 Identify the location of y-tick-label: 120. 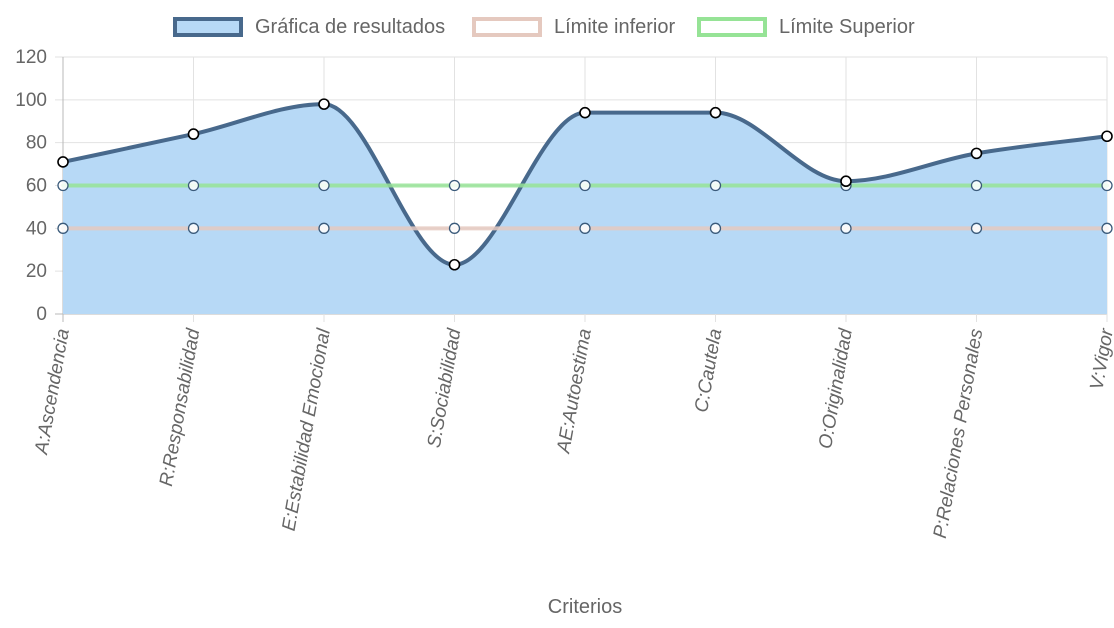
(31, 57).